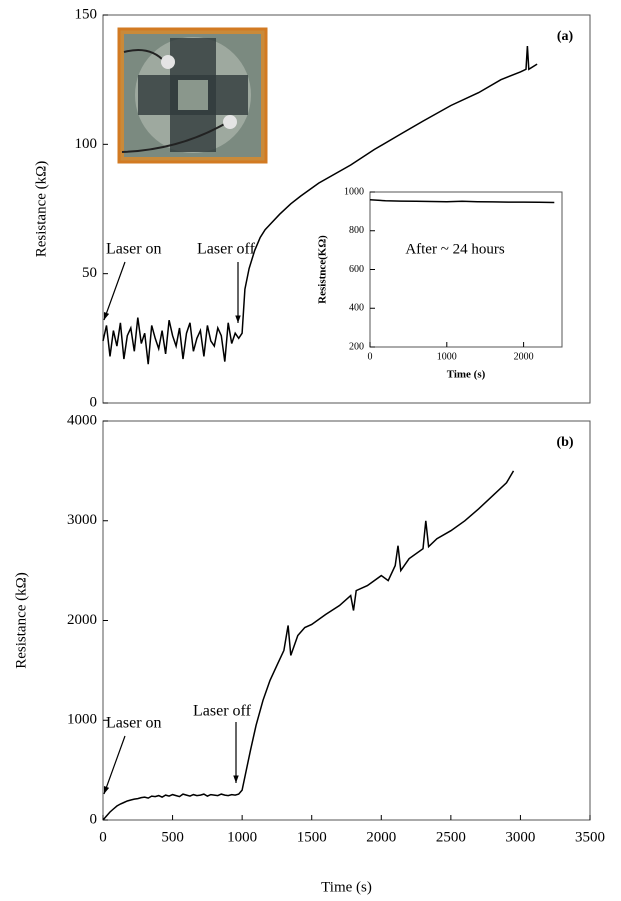  Describe the element at coordinates (82, 520) in the screenshot. I see `y-tick-label: 3000` at that location.